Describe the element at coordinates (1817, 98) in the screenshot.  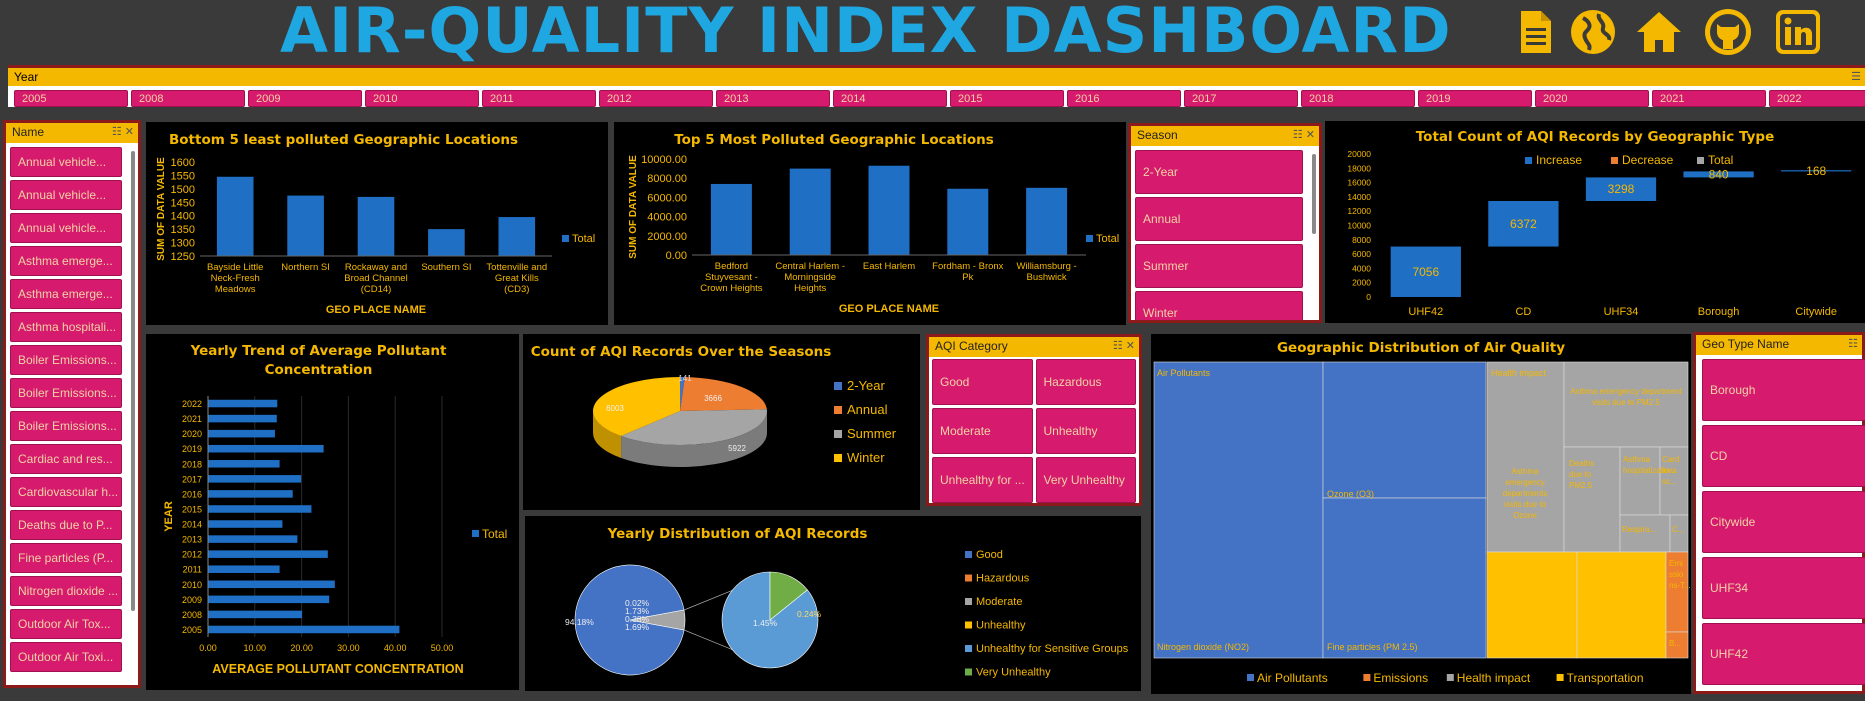
I see `year-item: 2022` at that location.